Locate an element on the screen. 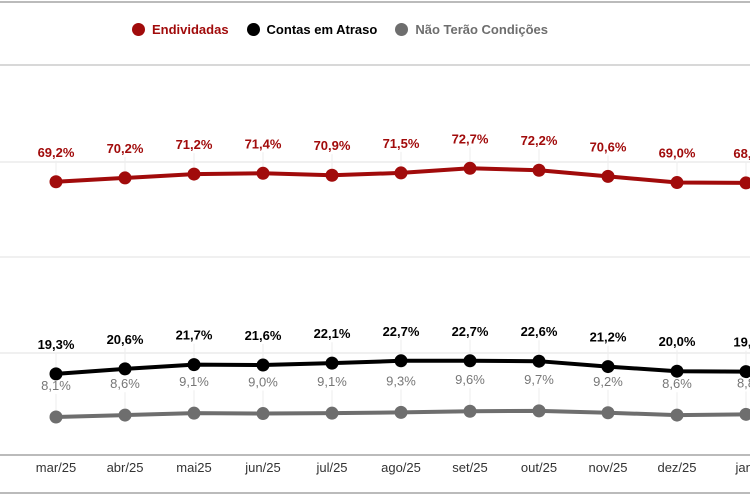  data-label: 70,6% is located at coordinates (608, 146).